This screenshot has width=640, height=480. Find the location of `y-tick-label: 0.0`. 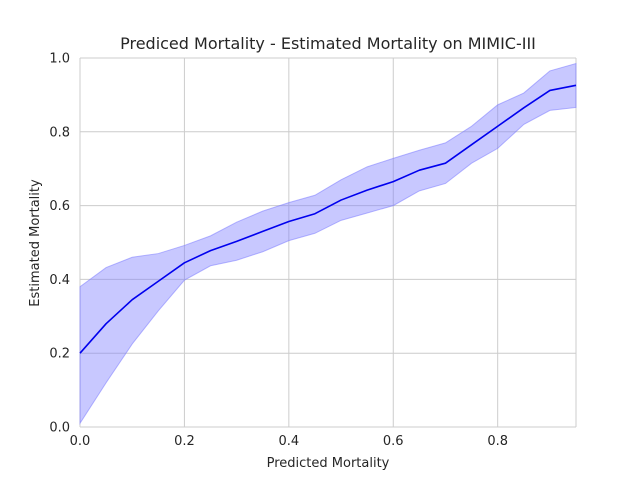

y-tick-label: 0.0 is located at coordinates (59, 428).